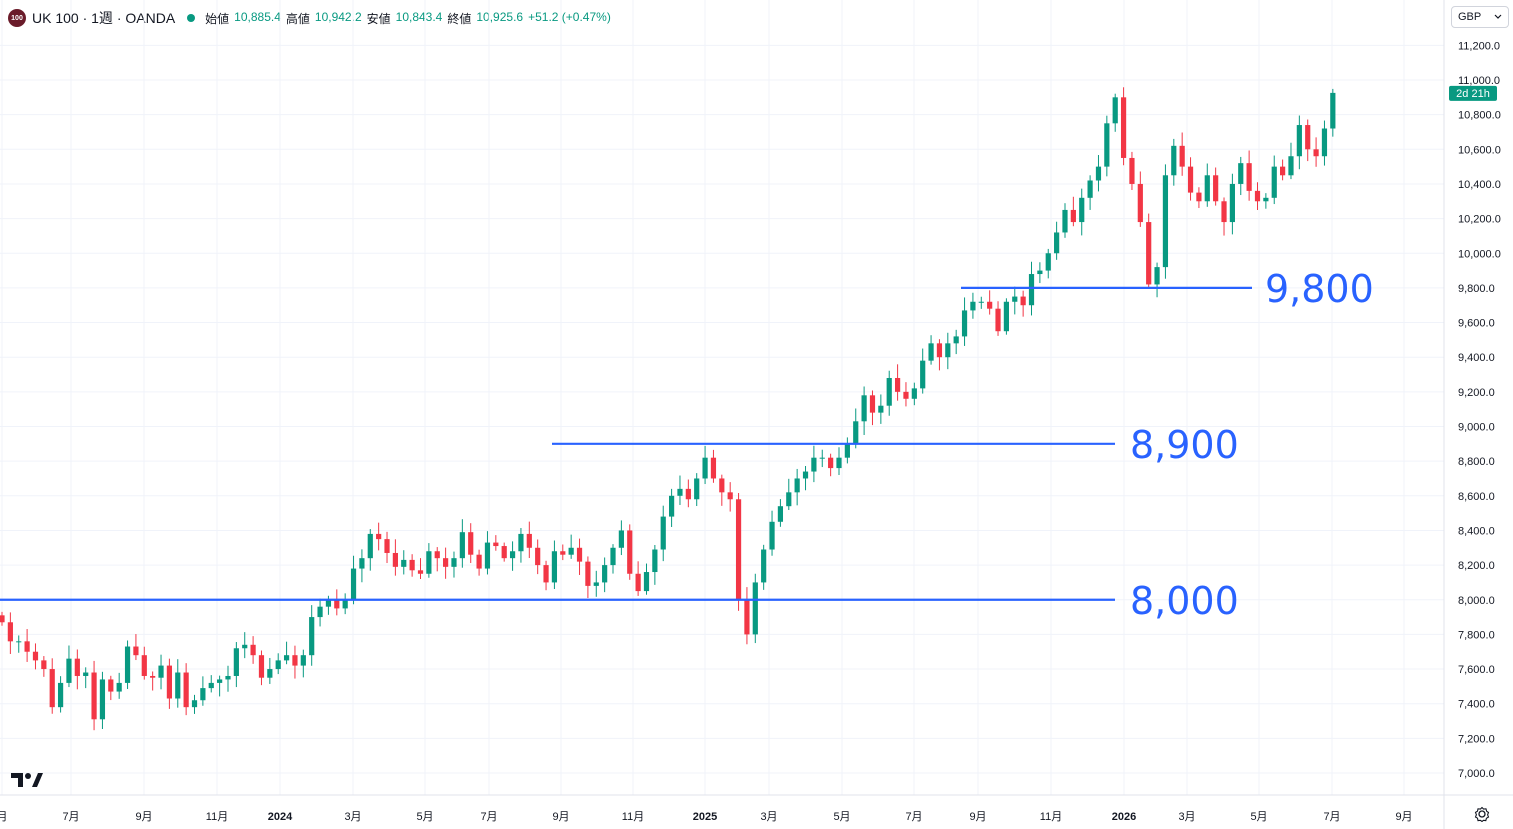  Describe the element at coordinates (1479, 116) in the screenshot. I see `y-tick-label: 10,800.0` at that location.